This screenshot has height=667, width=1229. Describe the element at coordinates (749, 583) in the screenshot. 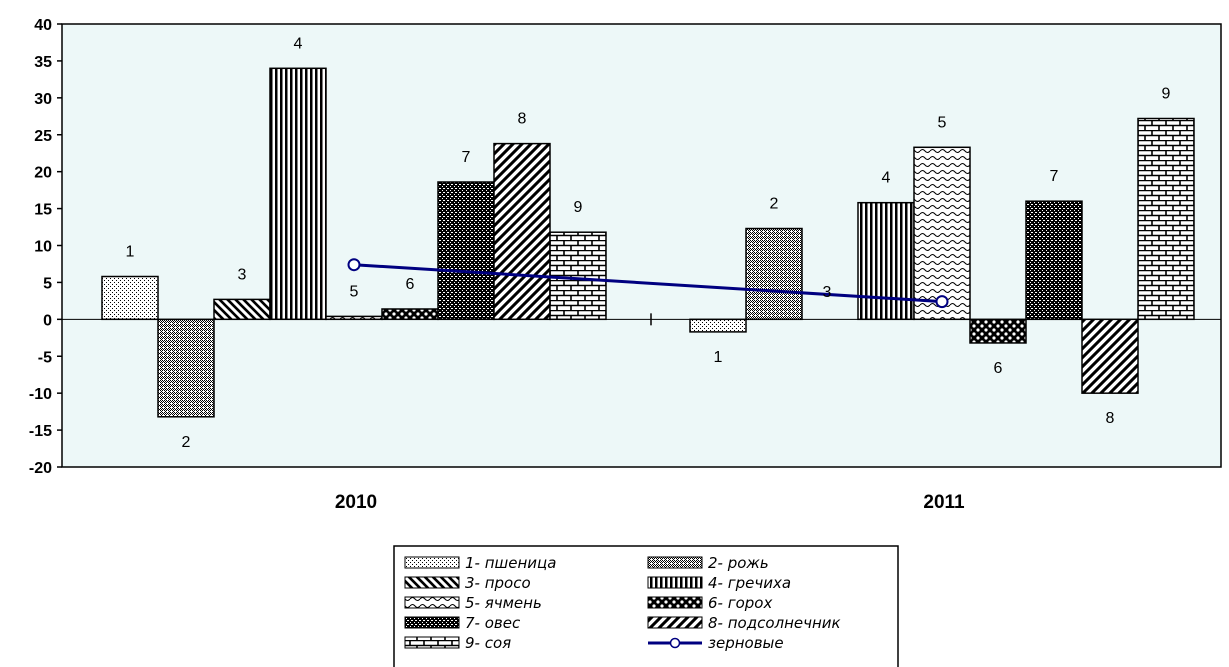

I see `legend-label: 4- гречиха` at that location.